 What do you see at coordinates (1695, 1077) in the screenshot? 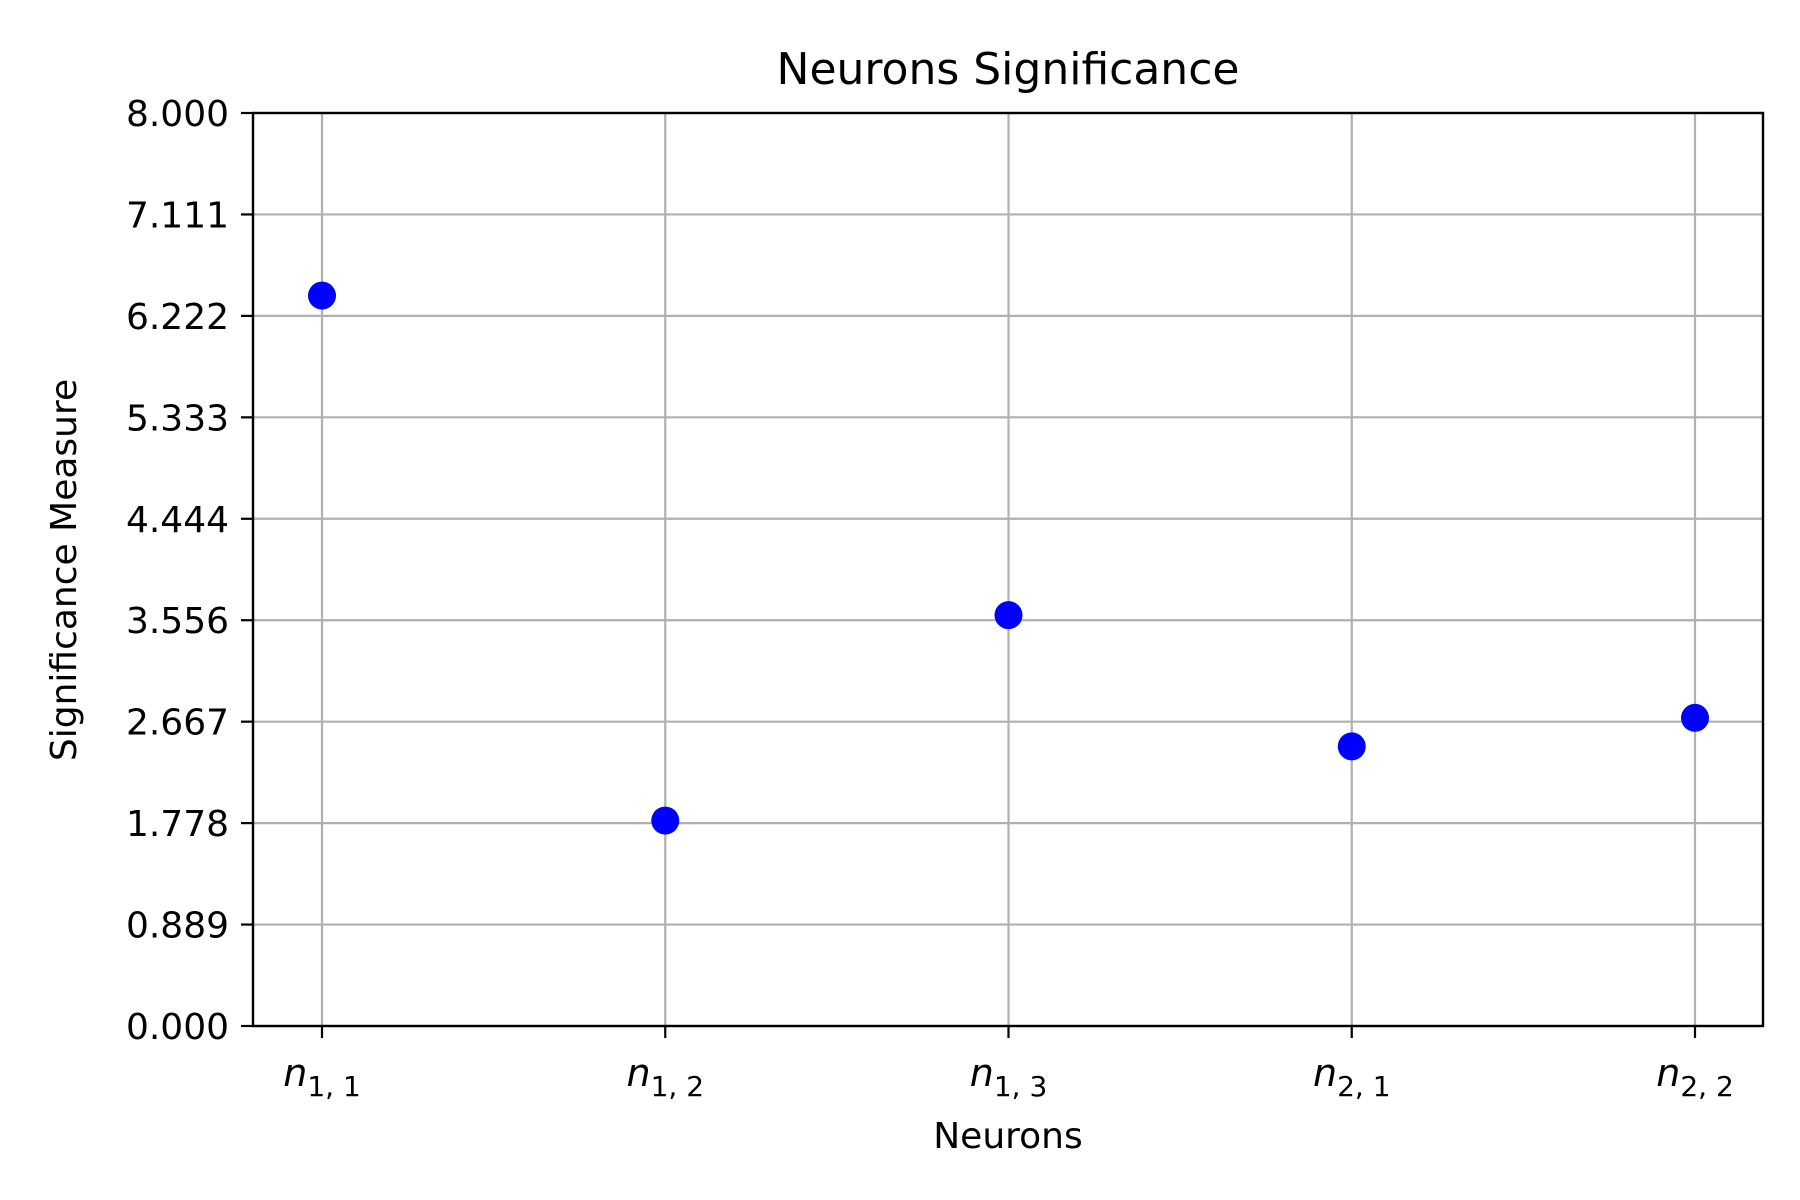
I see `x-tick-label: n2, 2` at bounding box center [1695, 1077].